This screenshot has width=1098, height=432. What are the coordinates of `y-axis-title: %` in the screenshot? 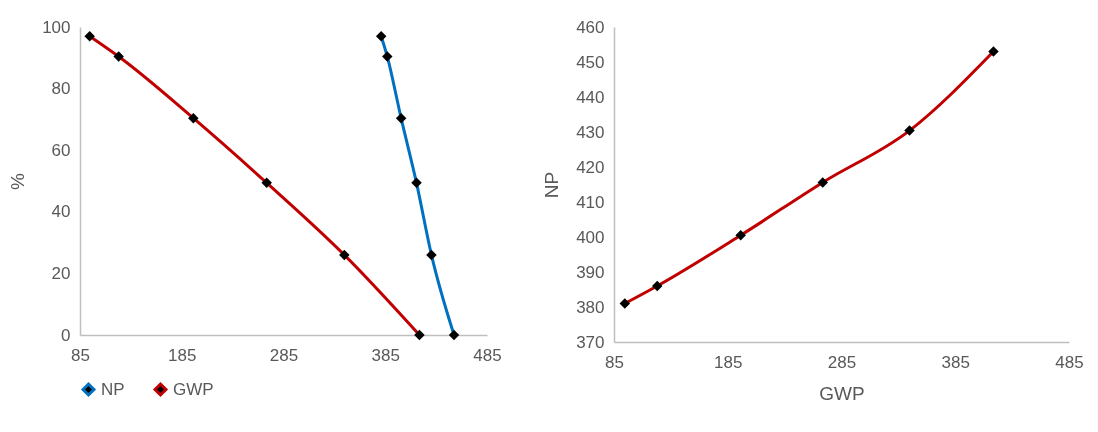 It's located at (18, 181).